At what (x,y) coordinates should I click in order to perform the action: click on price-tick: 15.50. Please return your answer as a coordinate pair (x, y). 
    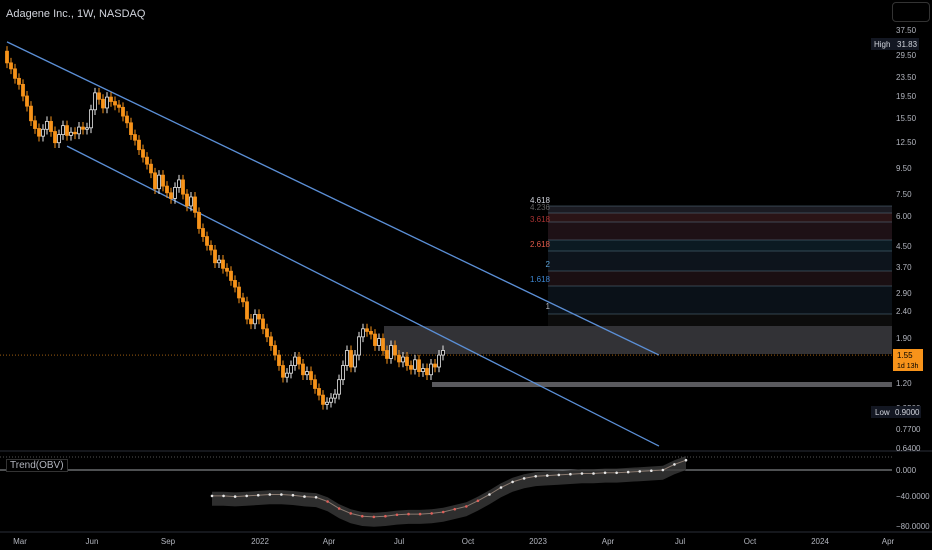
    Looking at the image, I should click on (906, 118).